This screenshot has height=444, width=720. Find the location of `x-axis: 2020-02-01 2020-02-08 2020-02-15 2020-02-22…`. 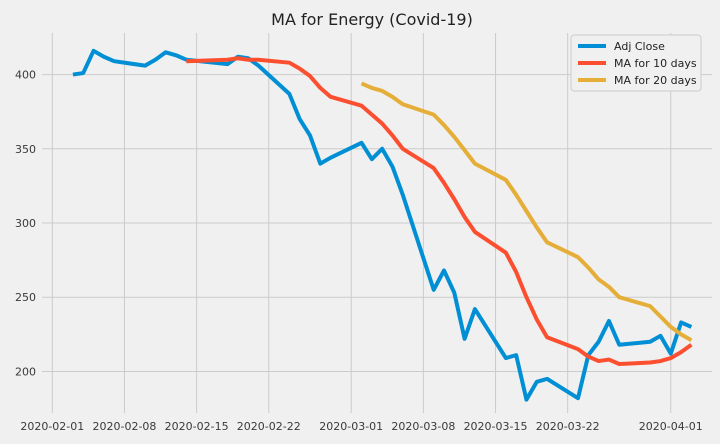

x-axis: 2020-02-01 2020-02-08 2020-02-15 2020-02-22… is located at coordinates (361, 426).